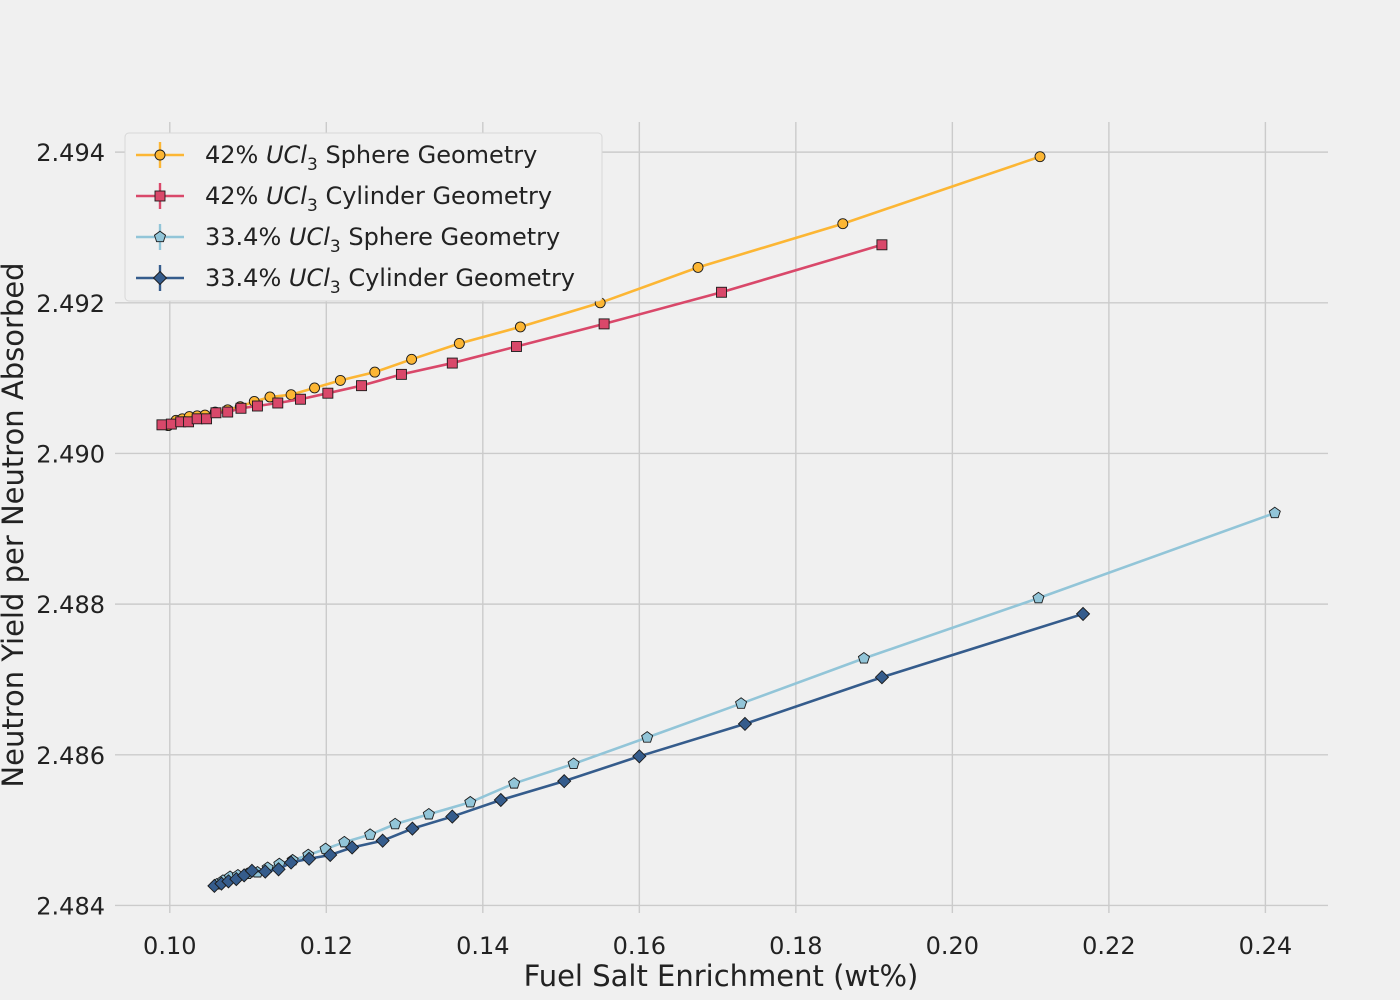 The height and width of the screenshot is (1000, 1400). What do you see at coordinates (169, 946) in the screenshot?
I see `x-tick-label: 0.10` at bounding box center [169, 946].